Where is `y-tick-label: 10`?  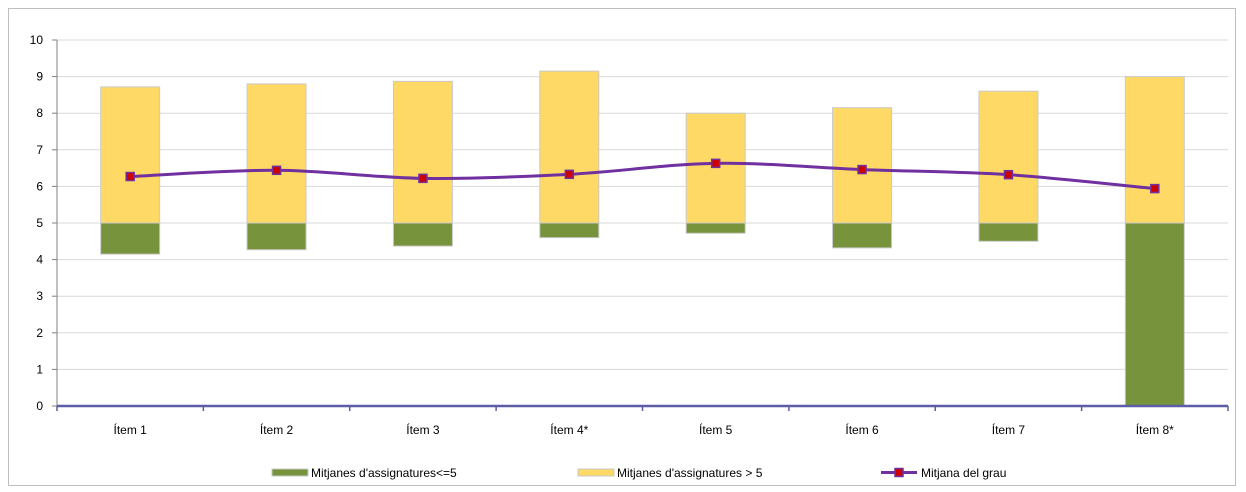 y-tick-label: 10 is located at coordinates (37, 40).